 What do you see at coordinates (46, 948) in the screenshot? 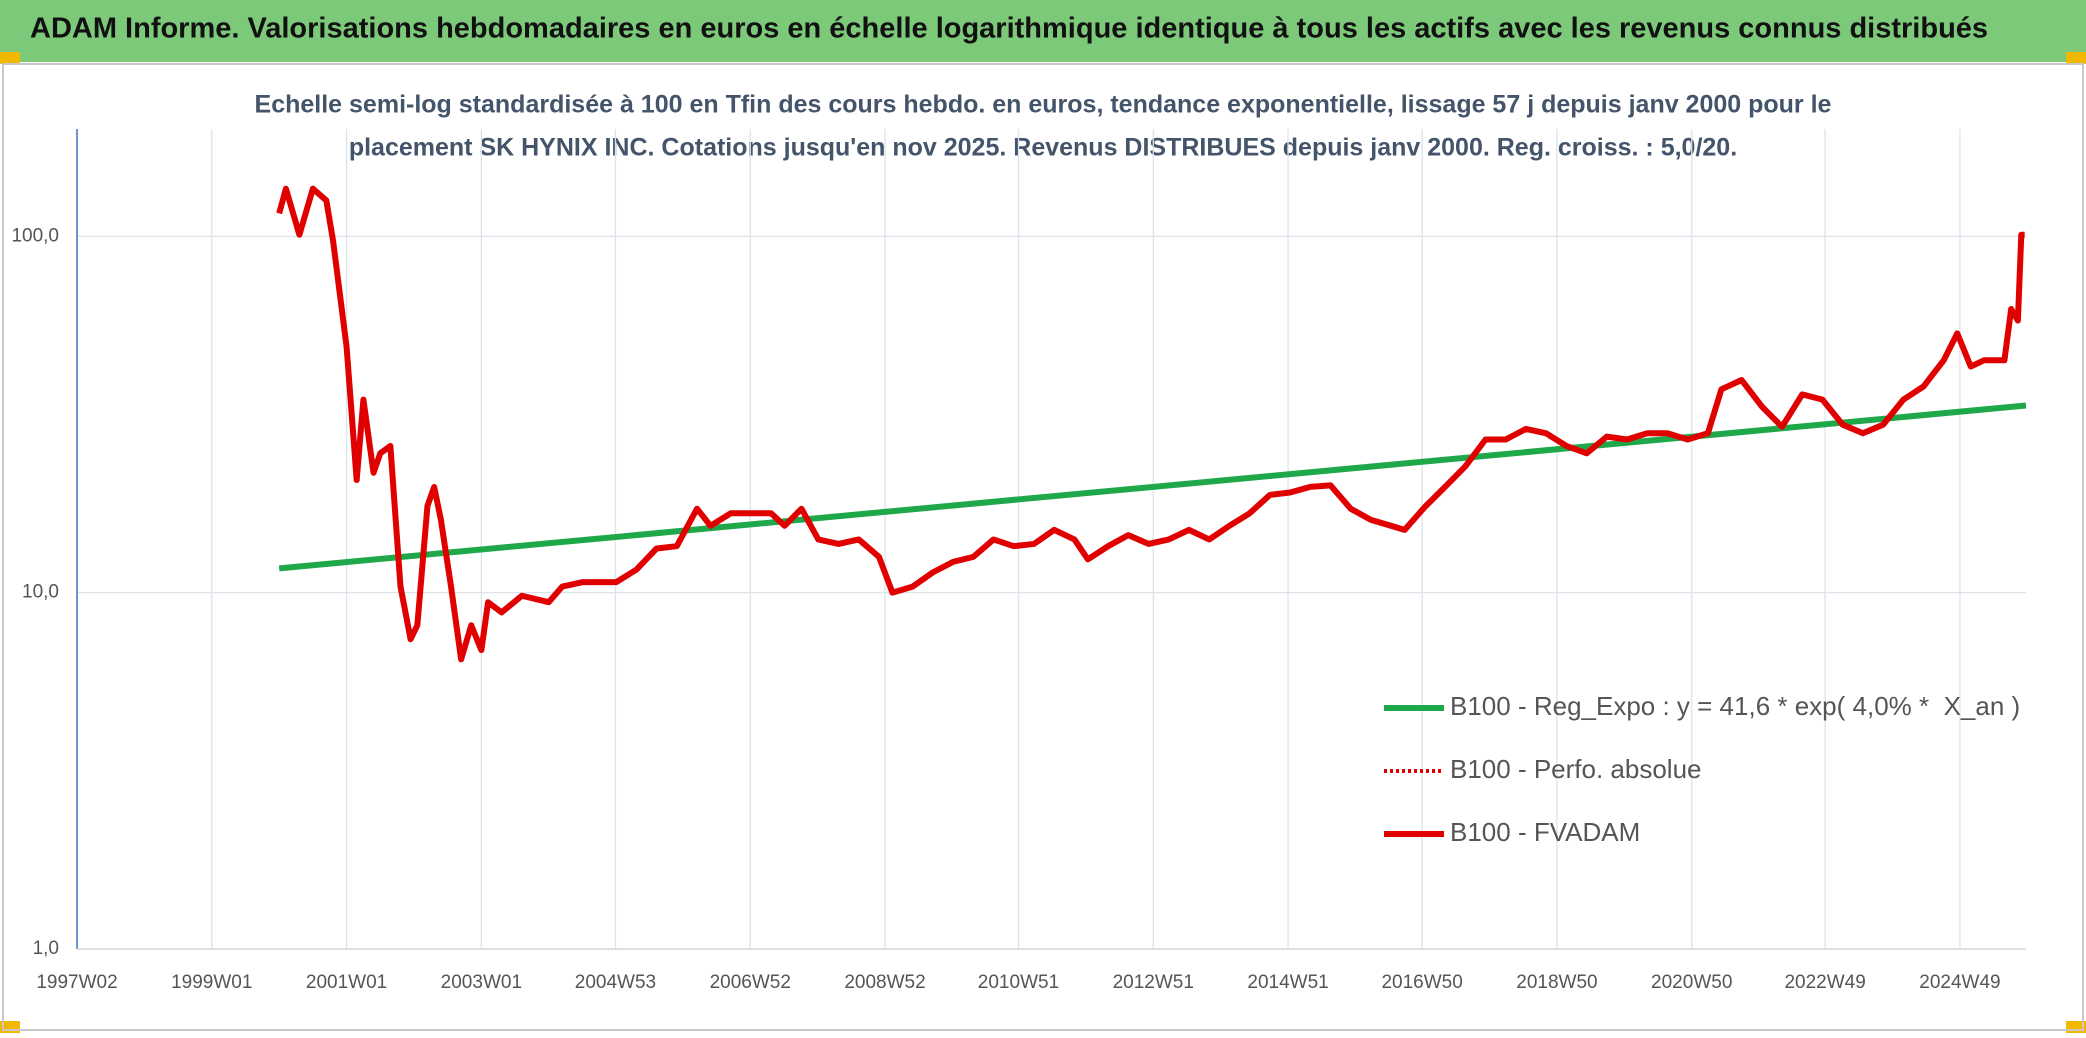
I see `y-tick-label: 1,0` at bounding box center [46, 948].